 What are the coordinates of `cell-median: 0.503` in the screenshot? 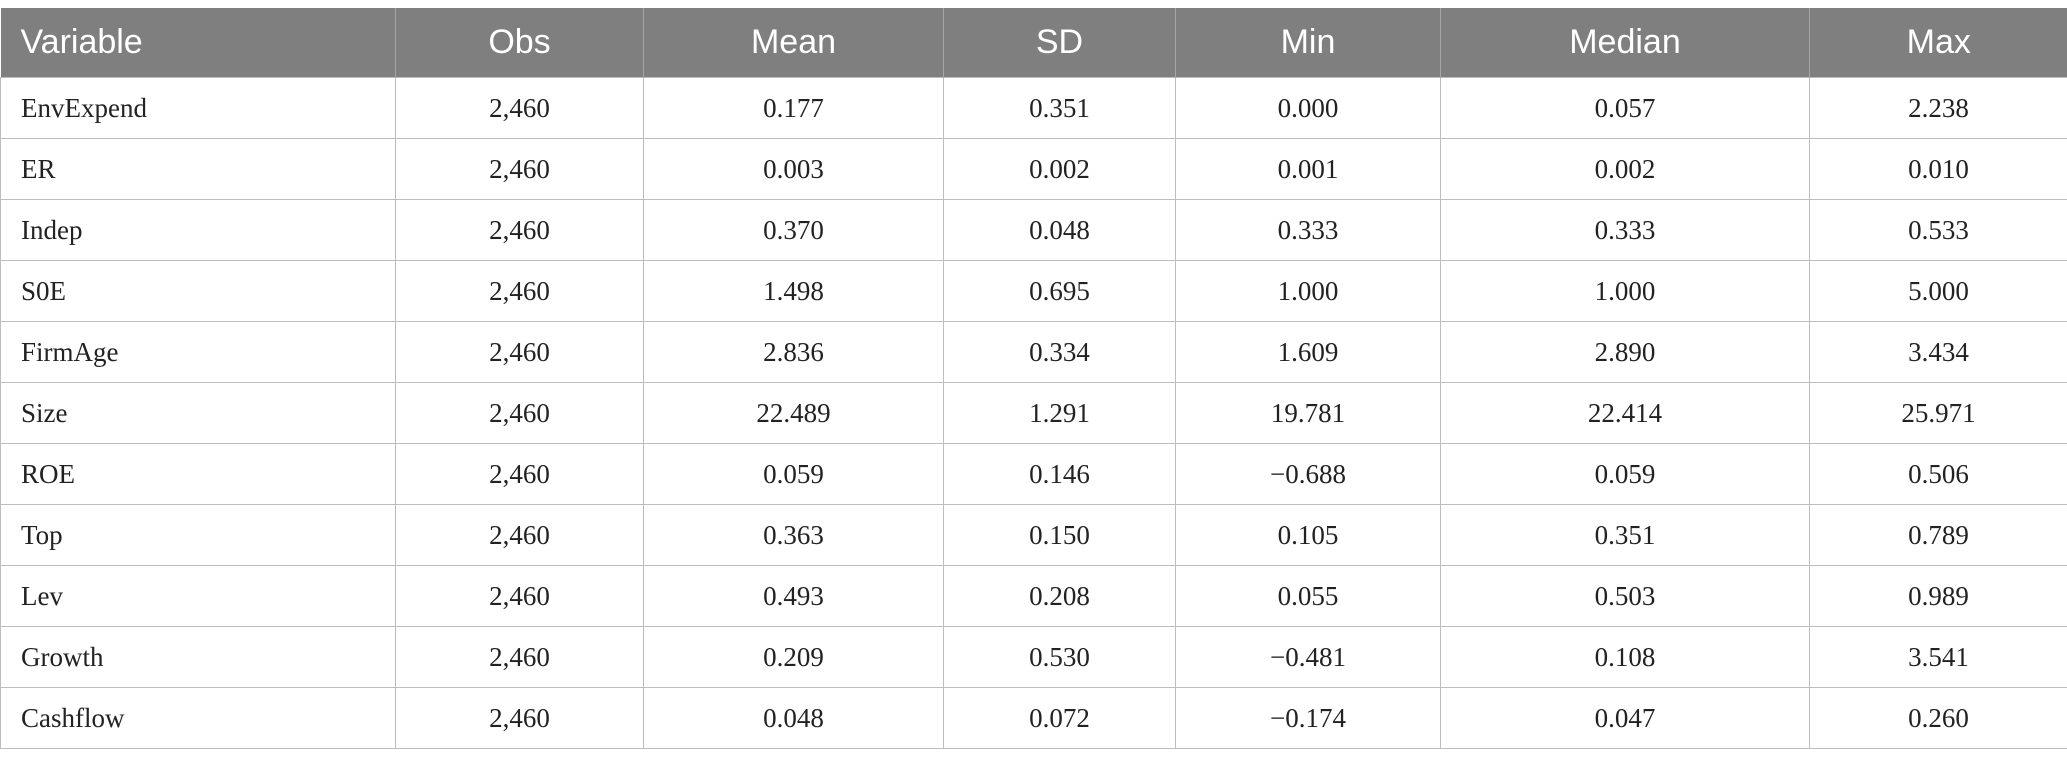 It's located at (1625, 596).